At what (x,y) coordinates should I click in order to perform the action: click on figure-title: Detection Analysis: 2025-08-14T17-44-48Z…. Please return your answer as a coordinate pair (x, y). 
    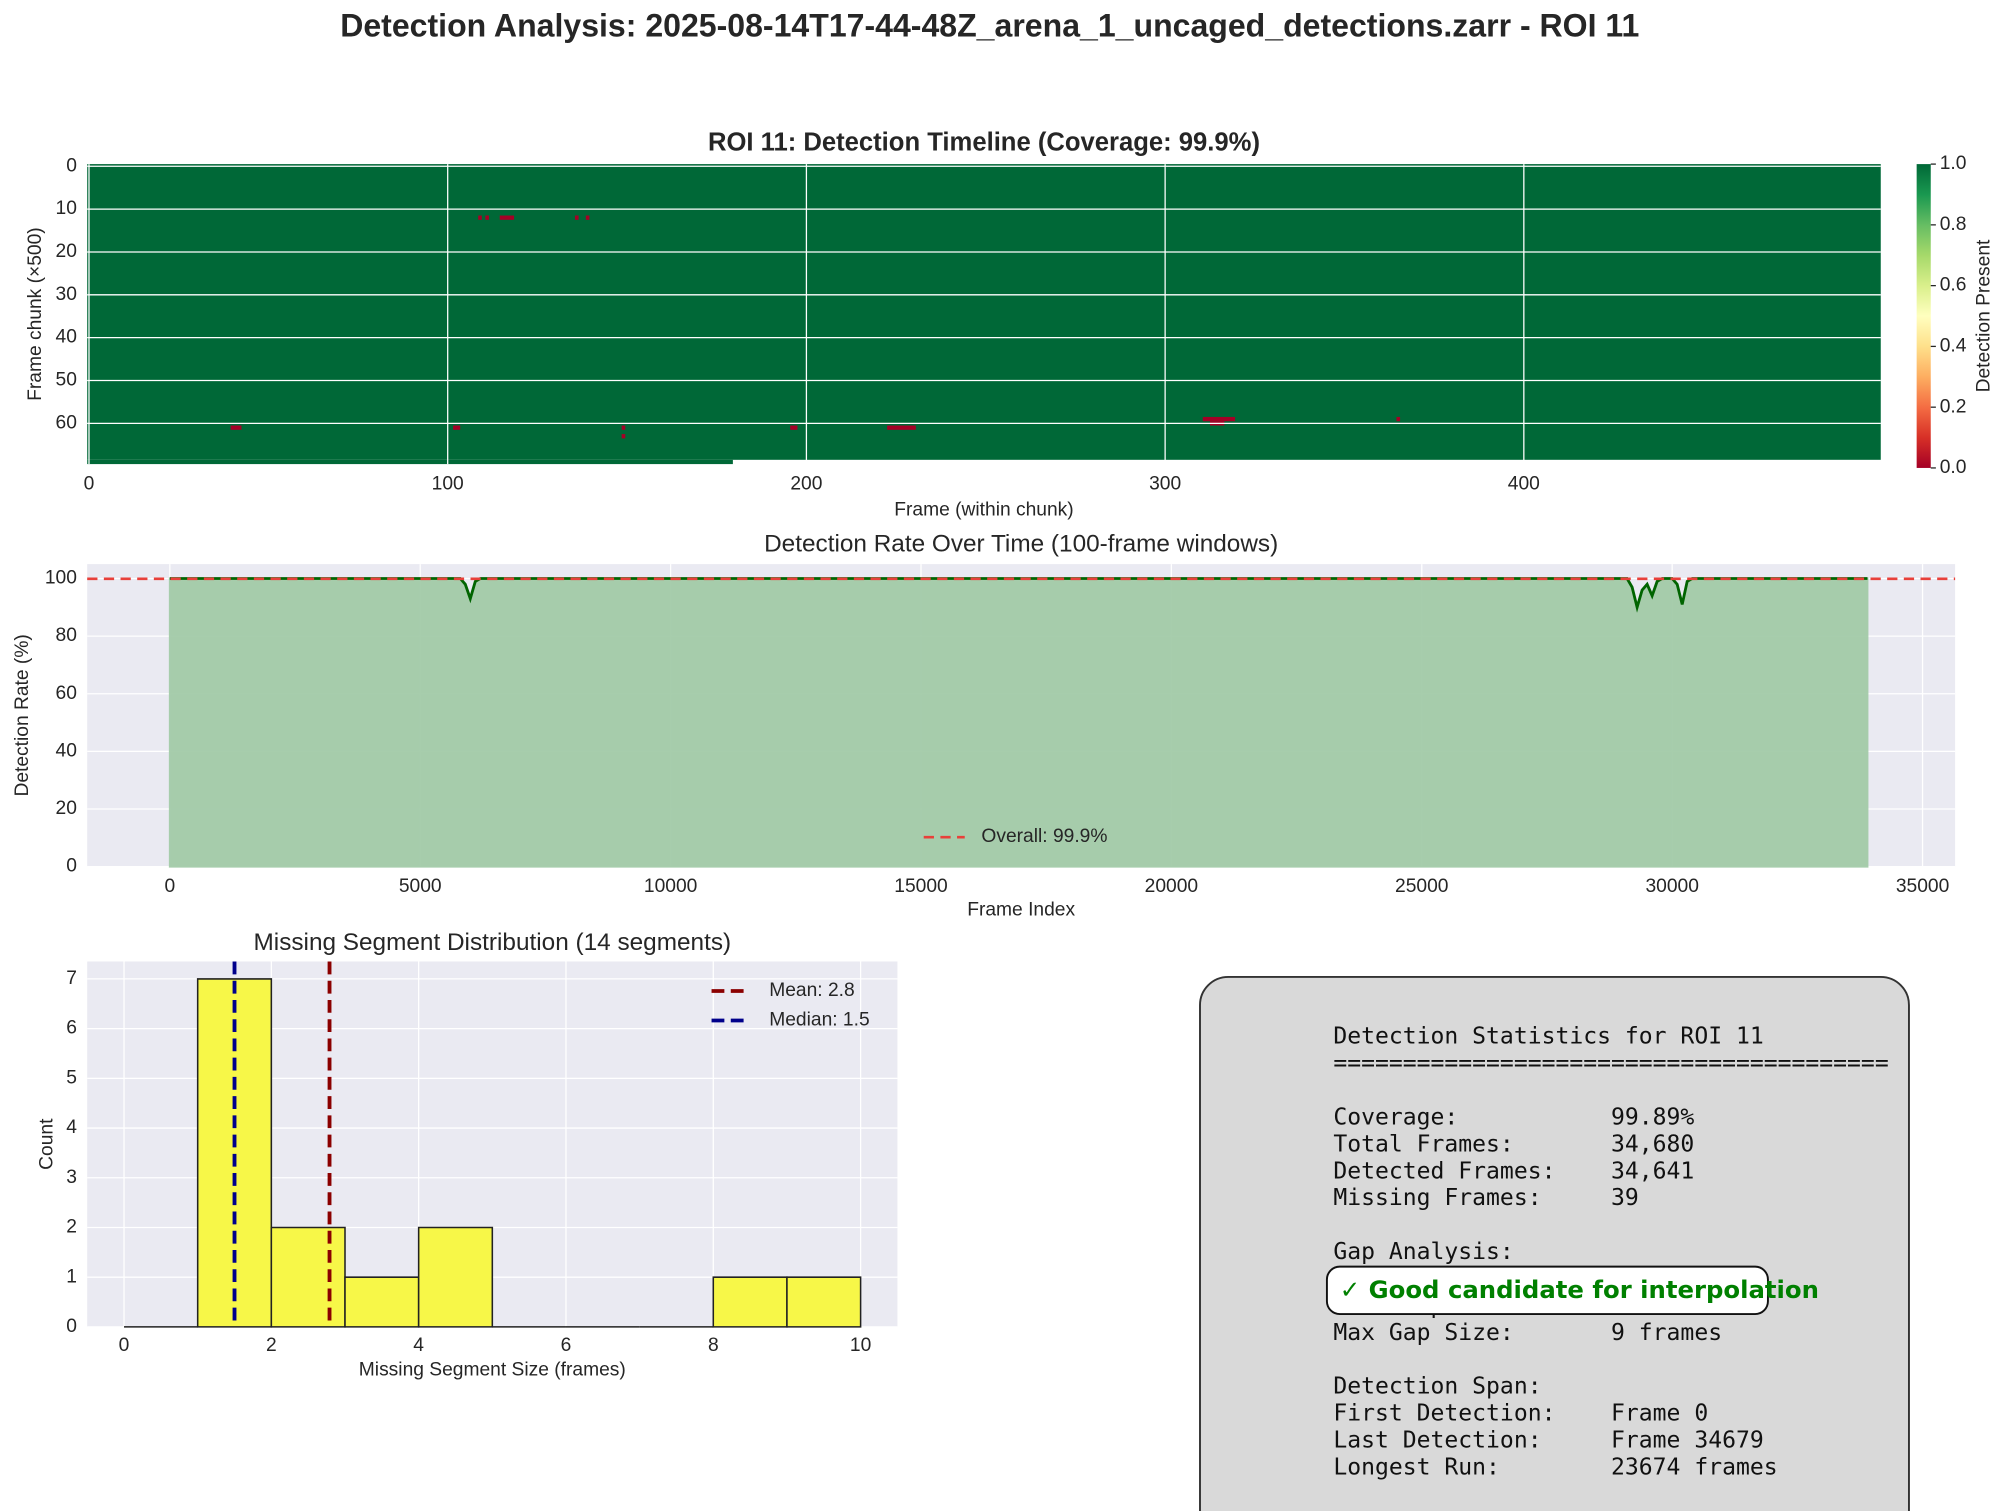
    Looking at the image, I should click on (989, 26).